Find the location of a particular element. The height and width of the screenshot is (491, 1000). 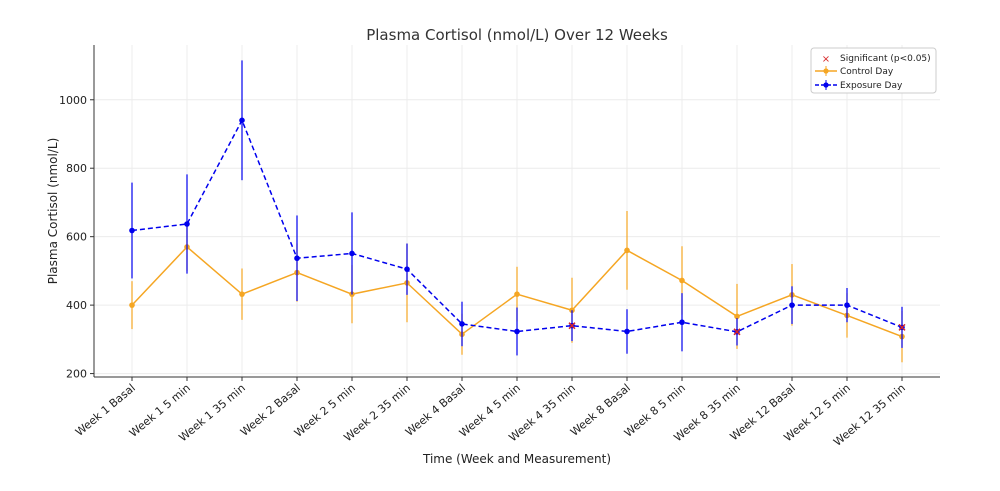

chart-title: Plasma Cortisol (nmol/L) Over 12 Weeks is located at coordinates (517, 35).